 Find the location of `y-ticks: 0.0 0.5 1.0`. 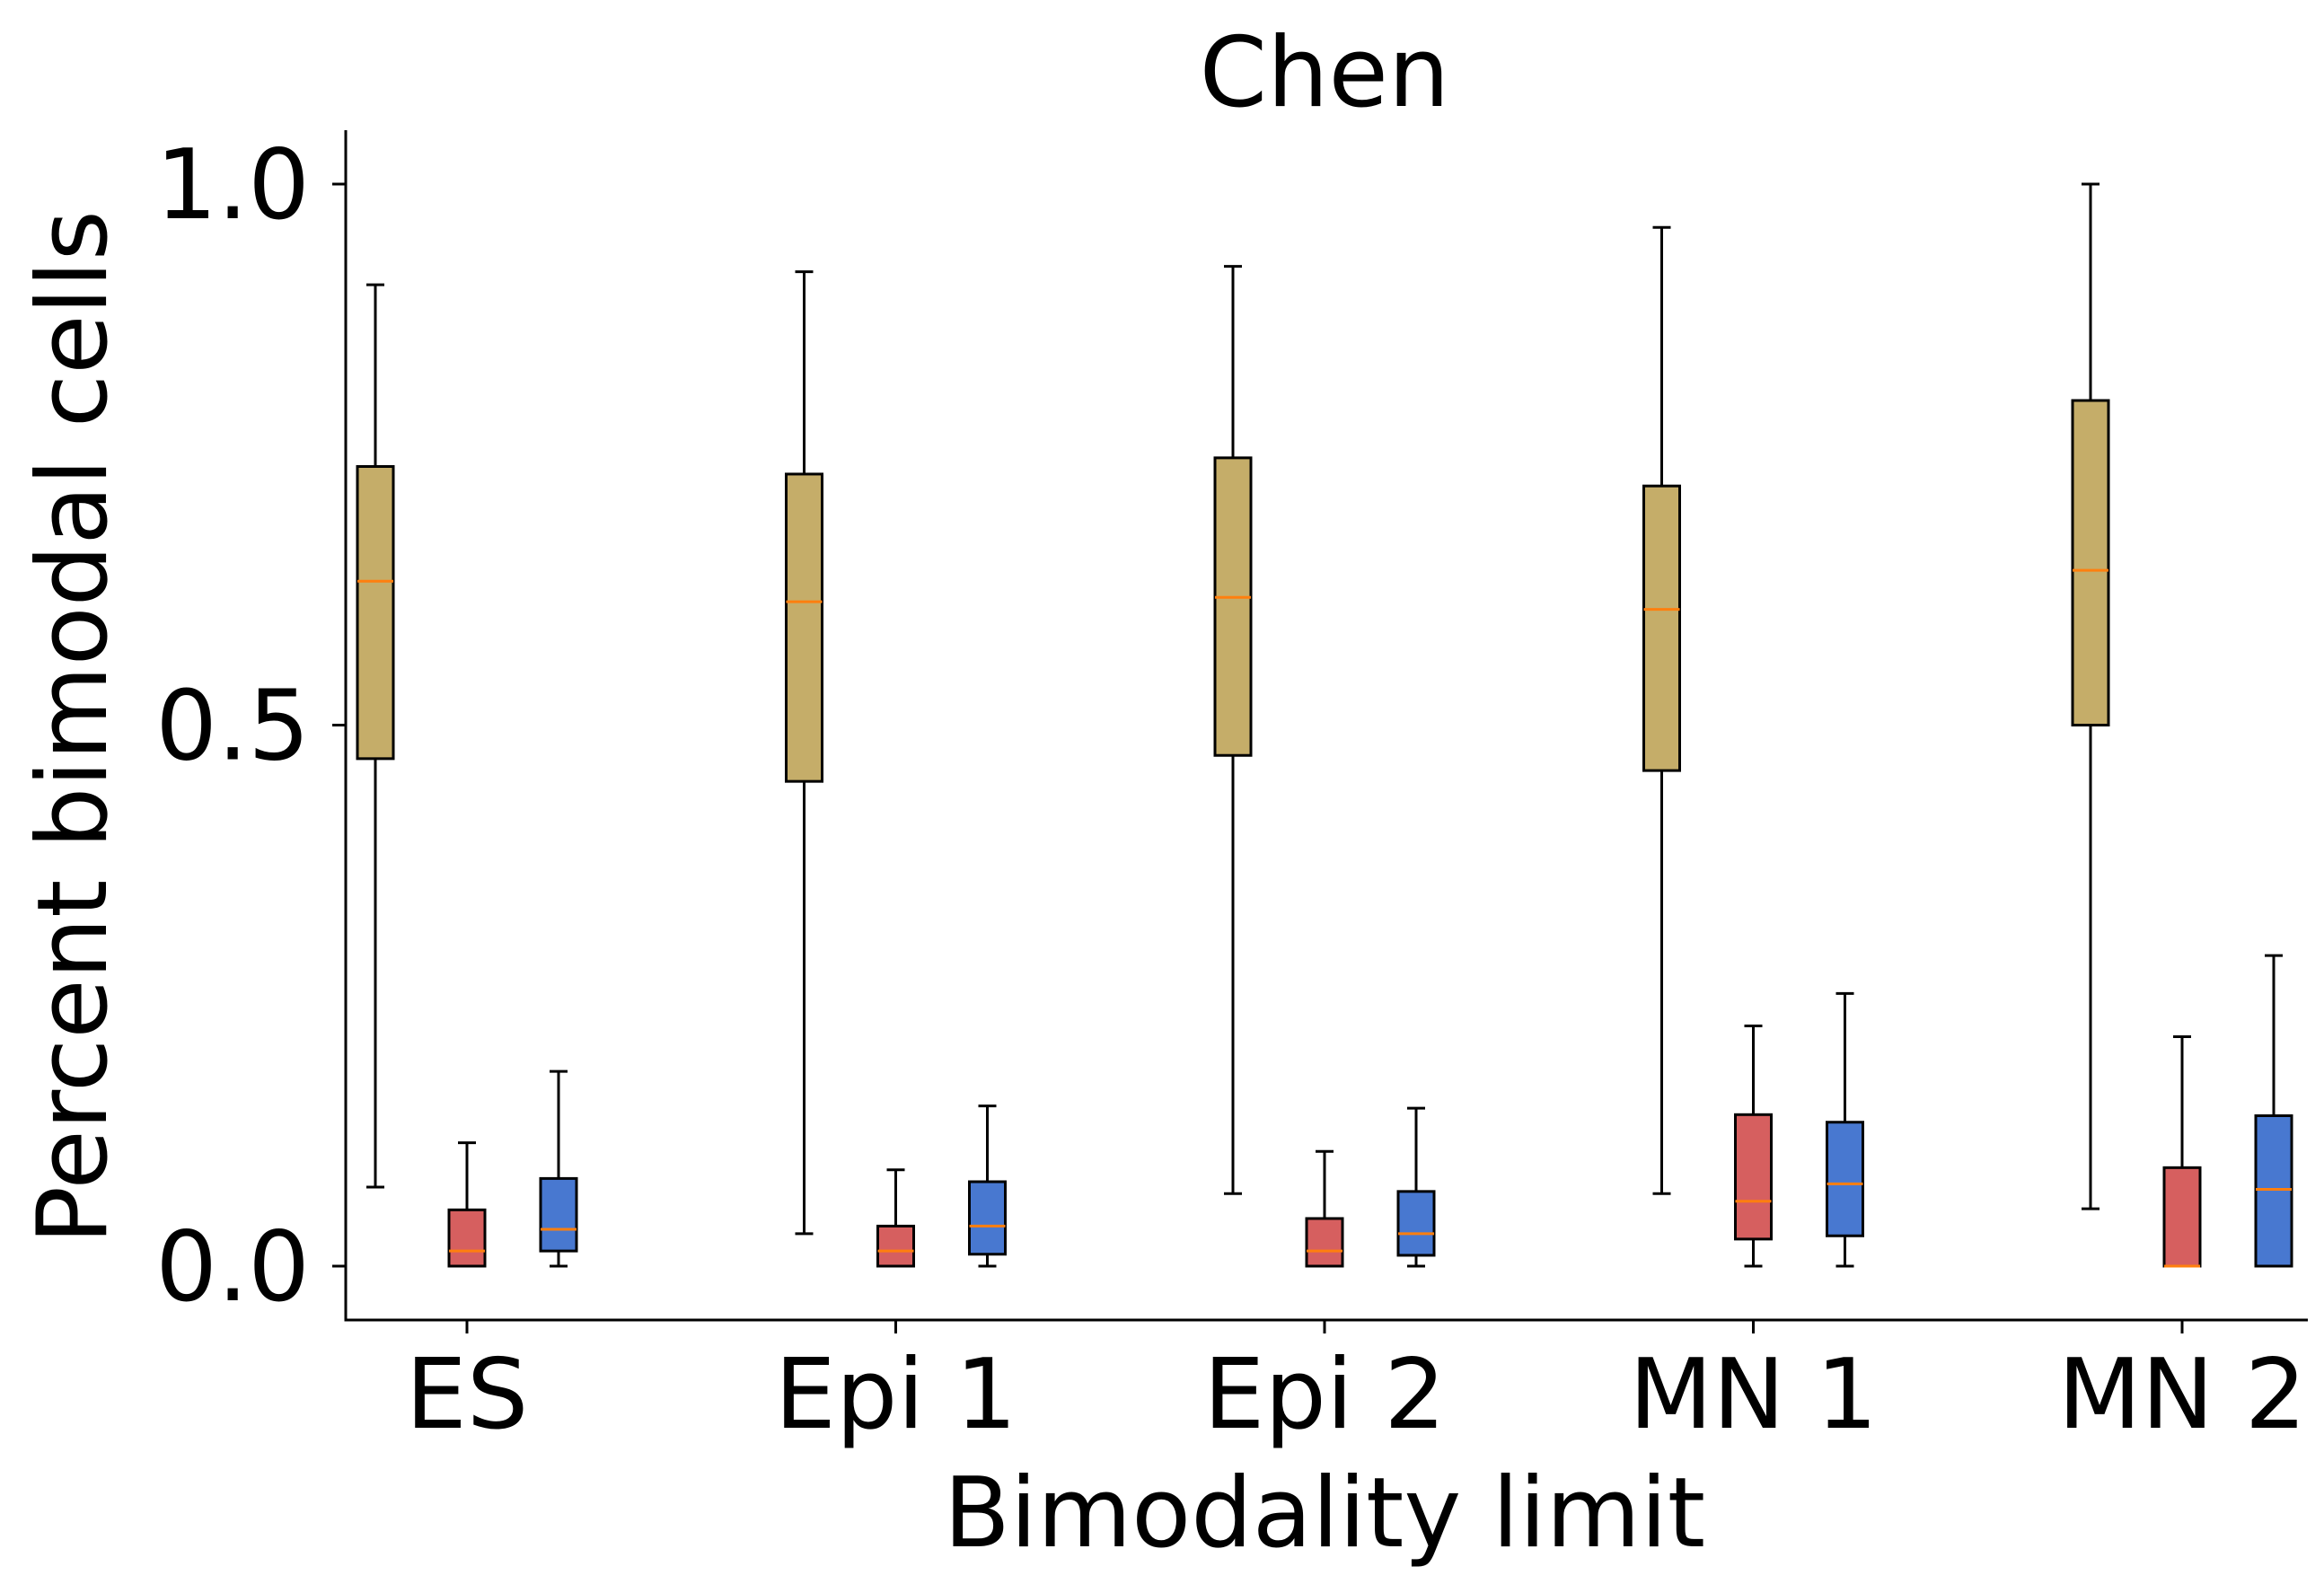

y-ticks: 0.0 0.5 1.0 is located at coordinates (250, 726).